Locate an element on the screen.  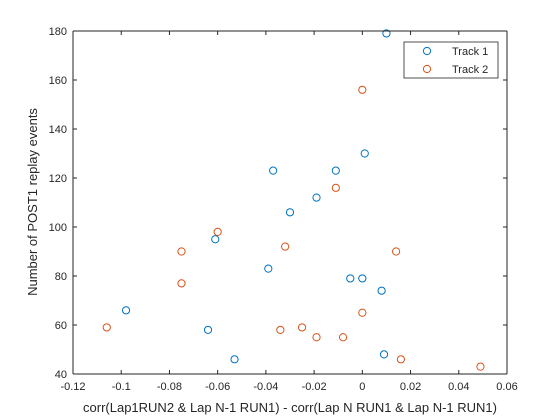
x-tick-label: 0.04 is located at coordinates (458, 387).